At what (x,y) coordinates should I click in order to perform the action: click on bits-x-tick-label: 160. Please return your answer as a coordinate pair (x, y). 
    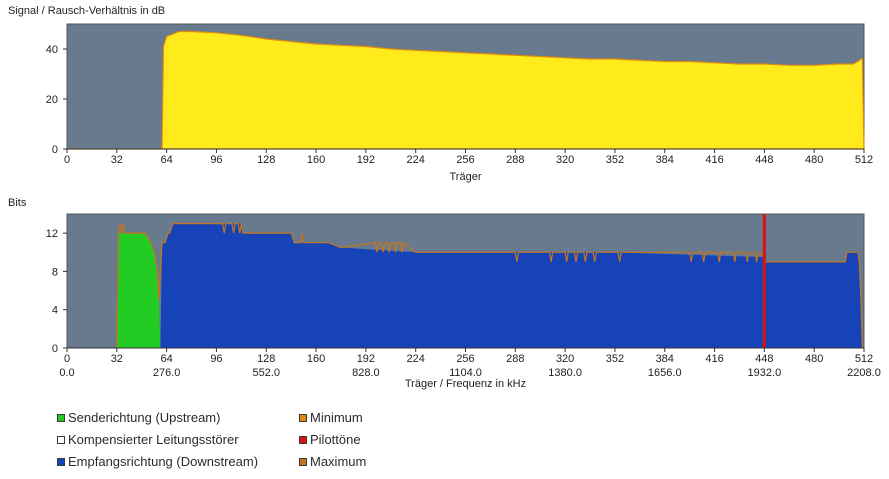
    Looking at the image, I should click on (316, 359).